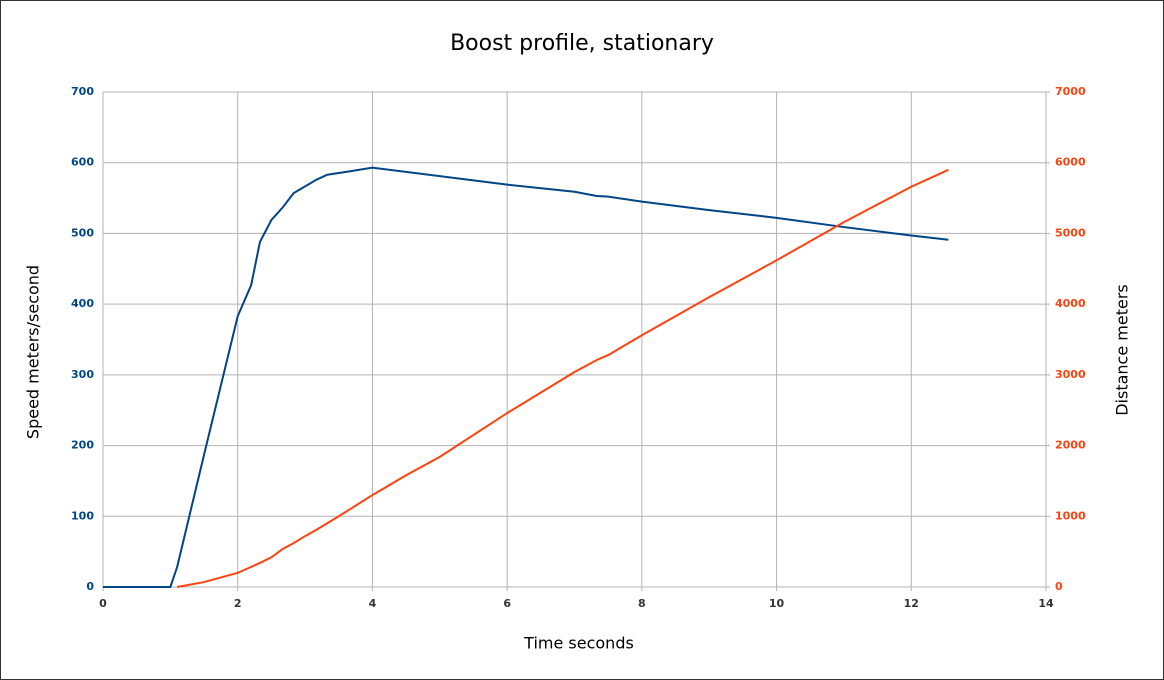  What do you see at coordinates (582, 43) in the screenshot?
I see `chart-title: Boost profile, stationary` at bounding box center [582, 43].